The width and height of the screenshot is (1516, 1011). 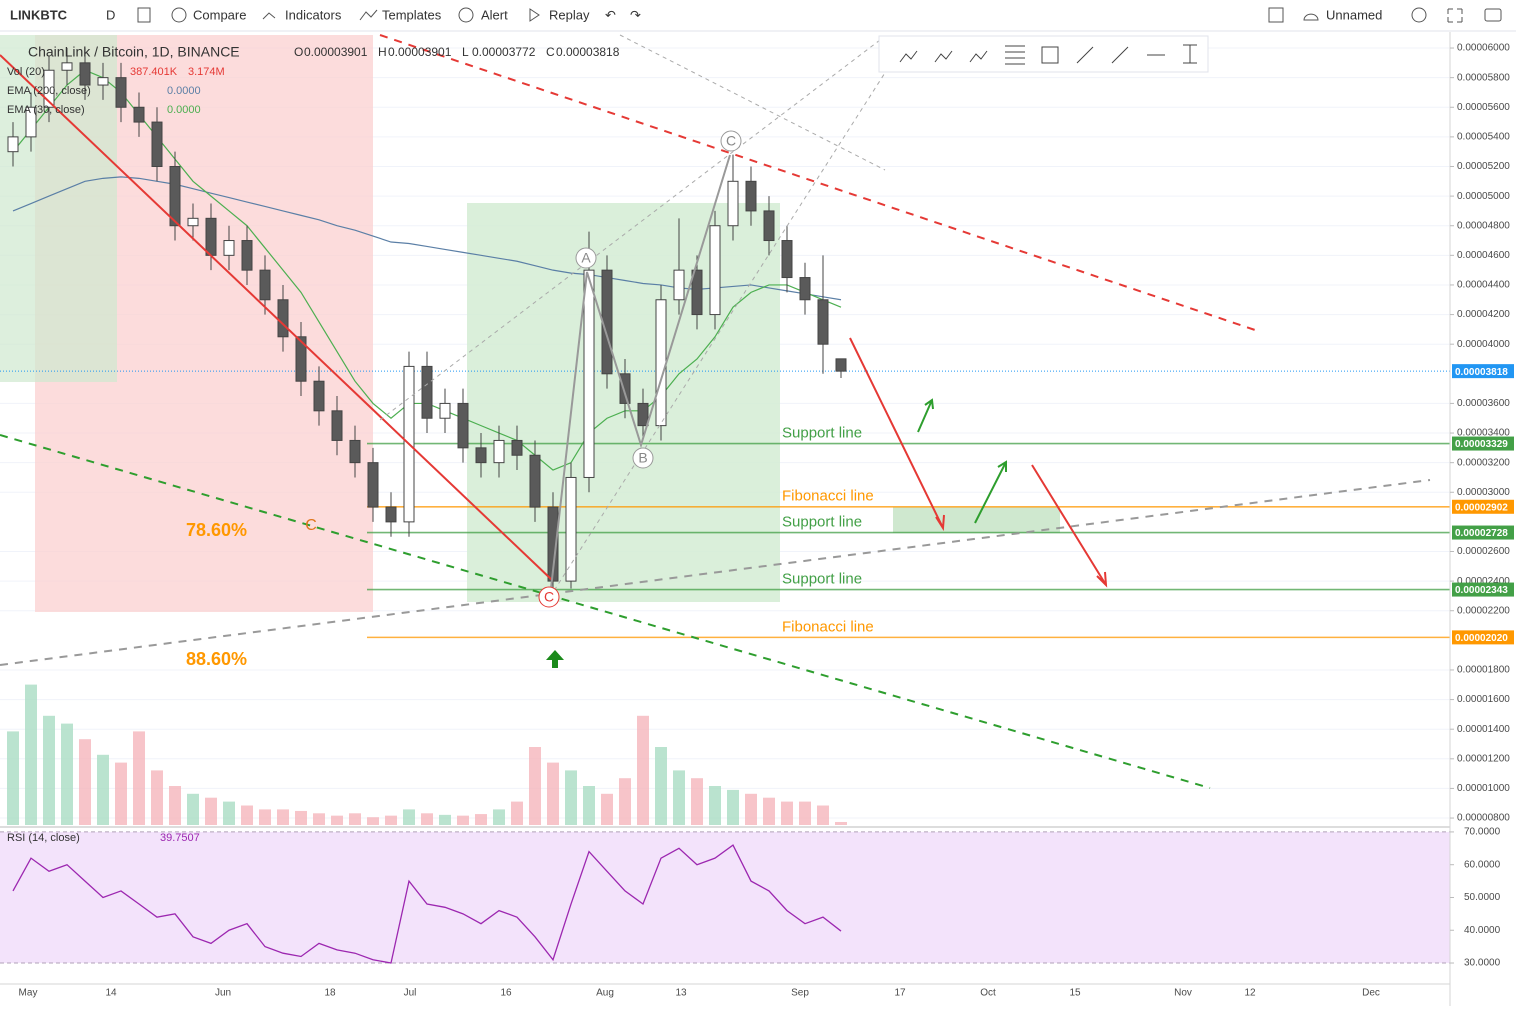 What do you see at coordinates (313, 14) in the screenshot?
I see `indicators-button: Indicators` at bounding box center [313, 14].